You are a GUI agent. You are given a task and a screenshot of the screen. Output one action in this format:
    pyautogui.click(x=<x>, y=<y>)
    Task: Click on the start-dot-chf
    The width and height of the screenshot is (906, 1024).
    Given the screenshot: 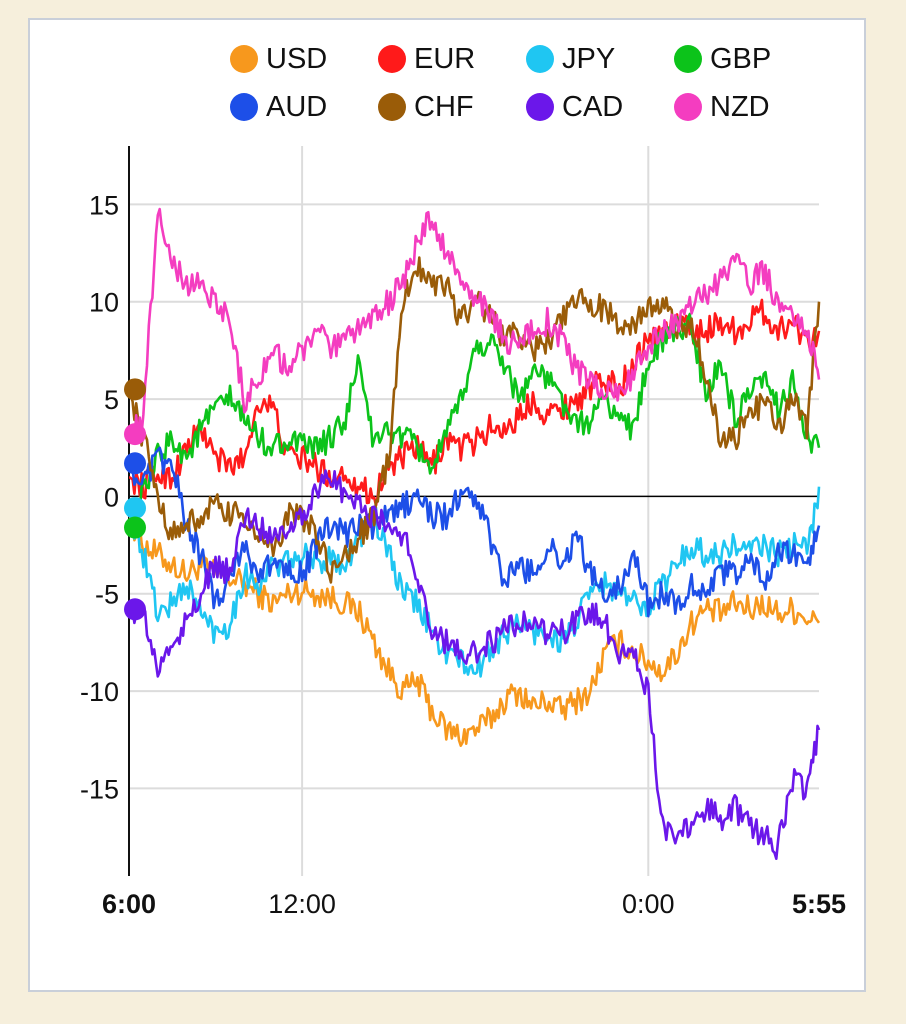 What is the action you would take?
    pyautogui.click(x=135, y=389)
    